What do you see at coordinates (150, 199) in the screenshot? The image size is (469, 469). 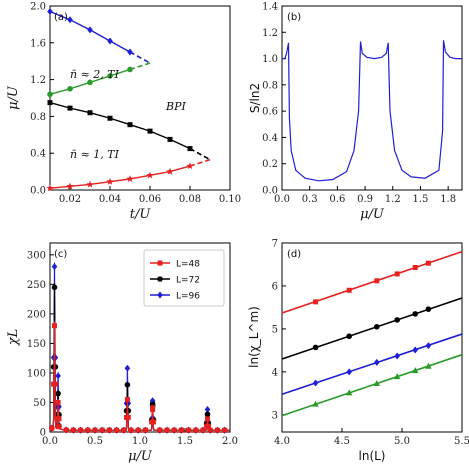 I see `x-tick-label: 0.06` at bounding box center [150, 199].